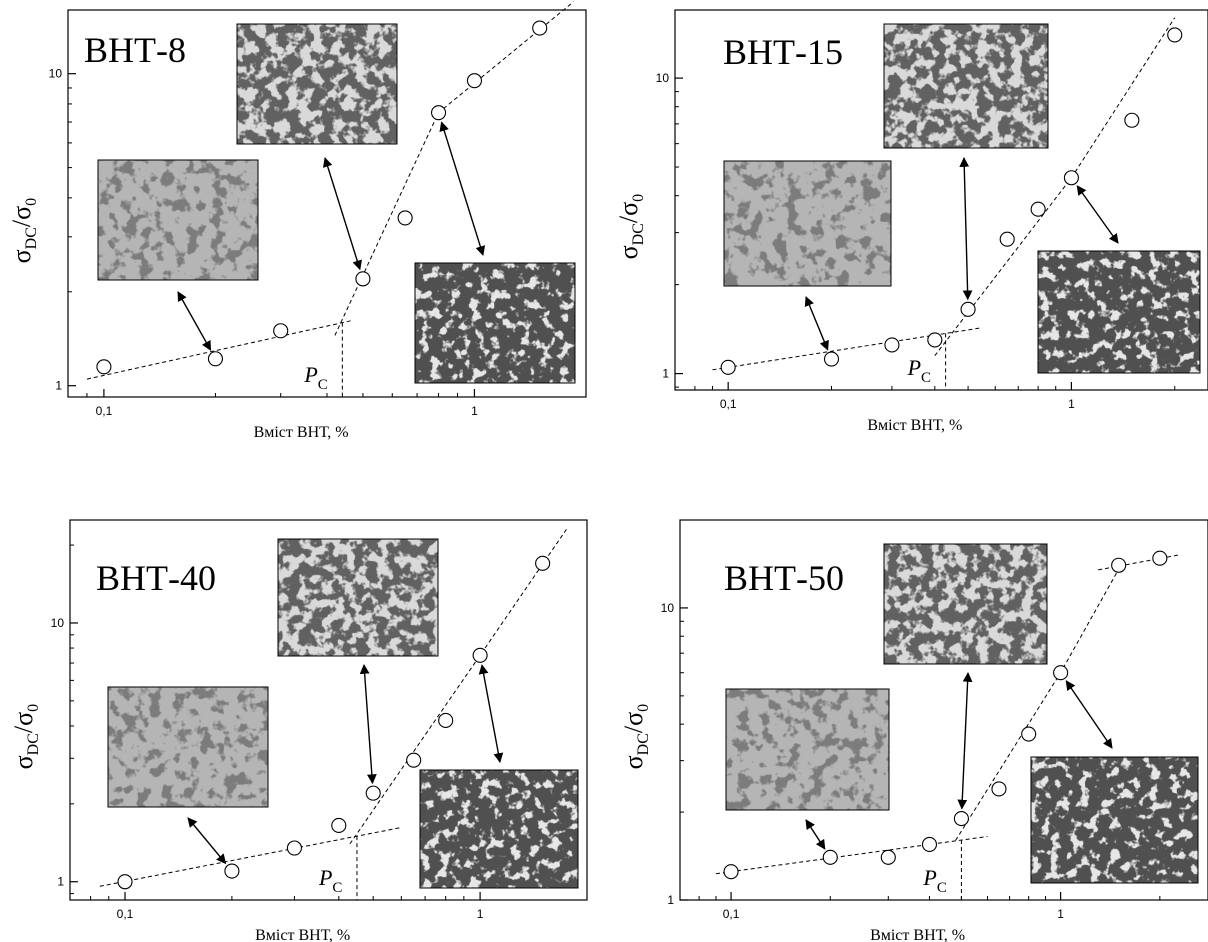  What do you see at coordinates (783, 52) in the screenshot?
I see `panel-title: ВНТ-15` at bounding box center [783, 52].